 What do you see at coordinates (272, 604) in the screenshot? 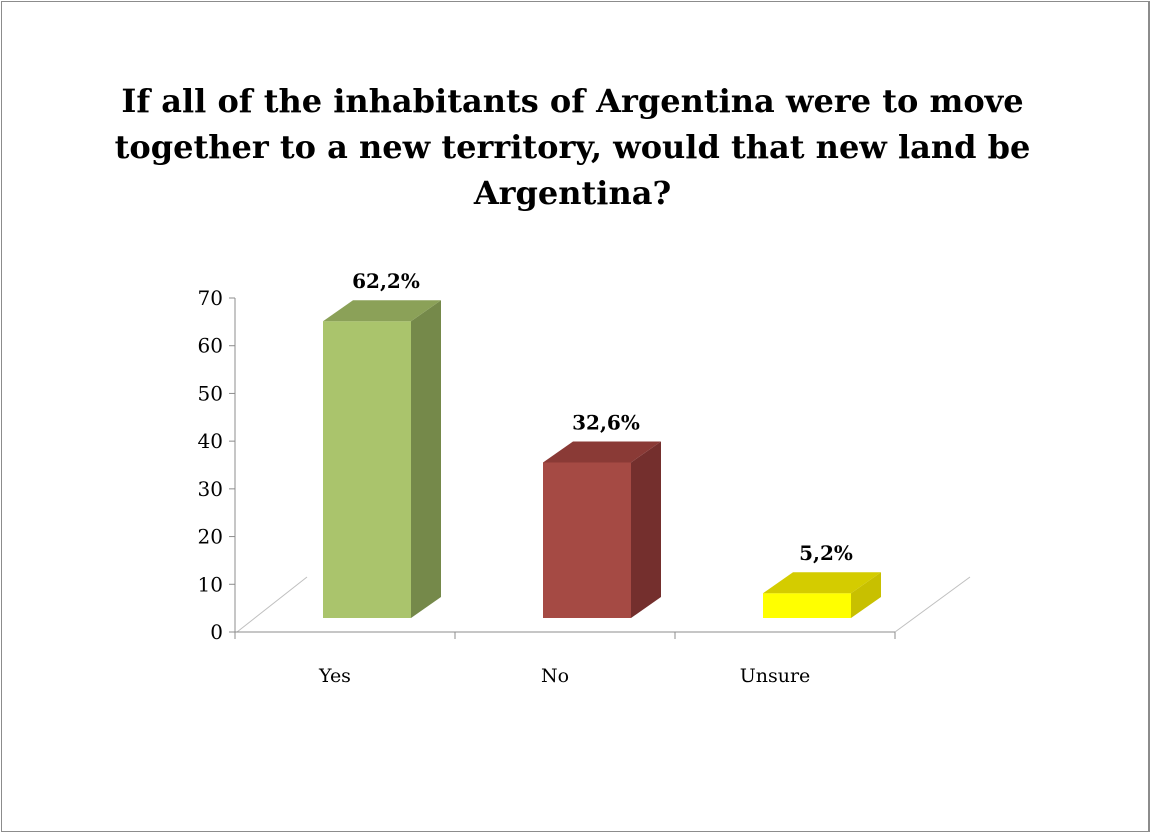
I see `floor-left-edge` at bounding box center [272, 604].